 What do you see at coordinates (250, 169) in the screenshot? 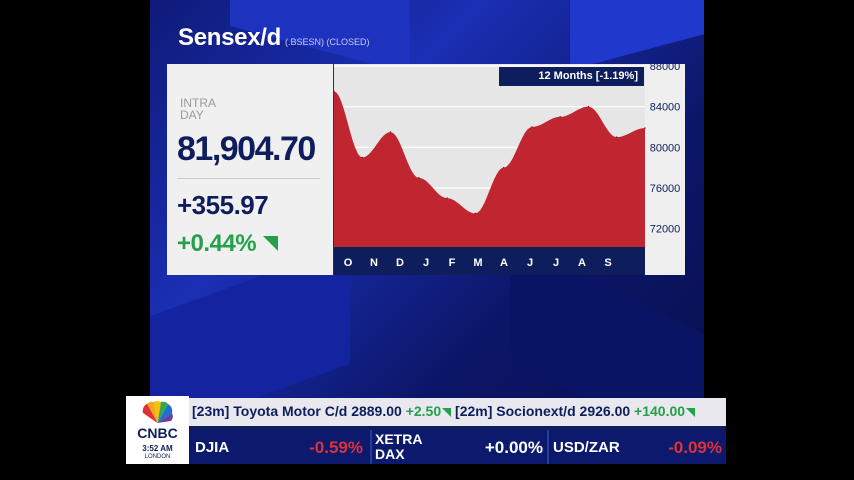
I see `quote-panel: INTRA DAY 81,904.70 +355.97 +0.44%` at bounding box center [250, 169].